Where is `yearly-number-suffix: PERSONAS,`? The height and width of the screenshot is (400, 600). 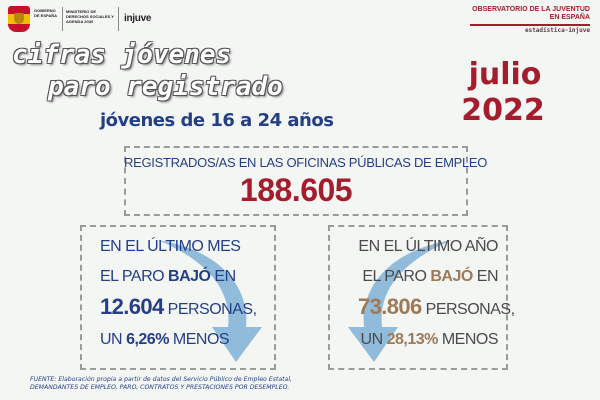
yearly-number-suffix: PERSONAS, is located at coordinates (468, 309).